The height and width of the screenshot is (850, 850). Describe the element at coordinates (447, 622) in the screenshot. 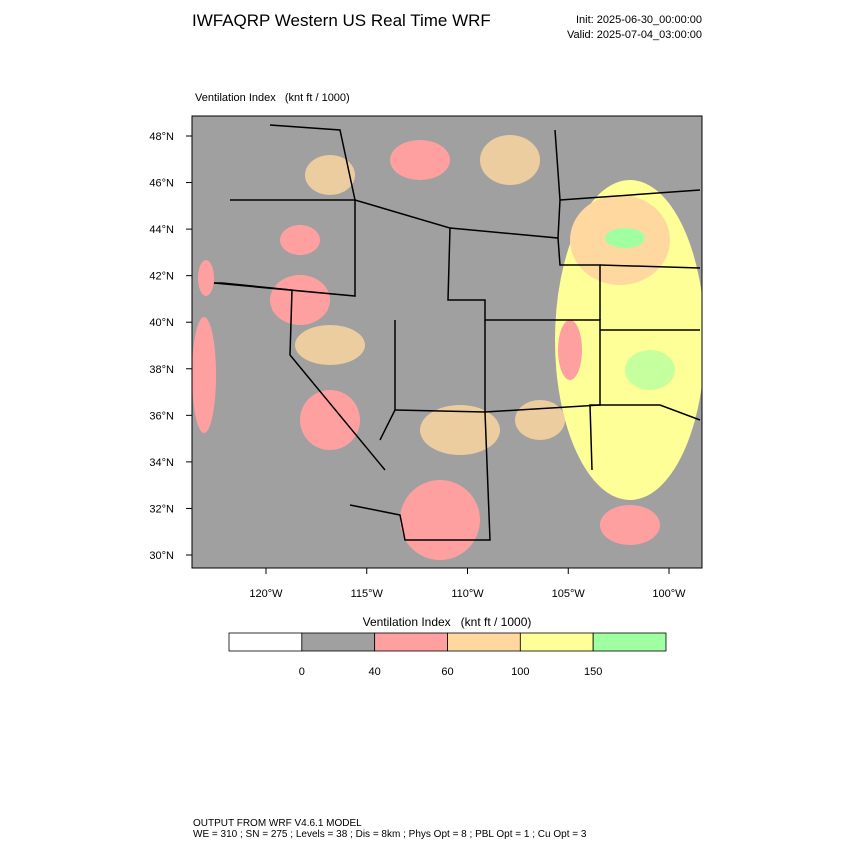

I see `colorbar-title: Ventilation Index (knt ft / 1000)` at that location.